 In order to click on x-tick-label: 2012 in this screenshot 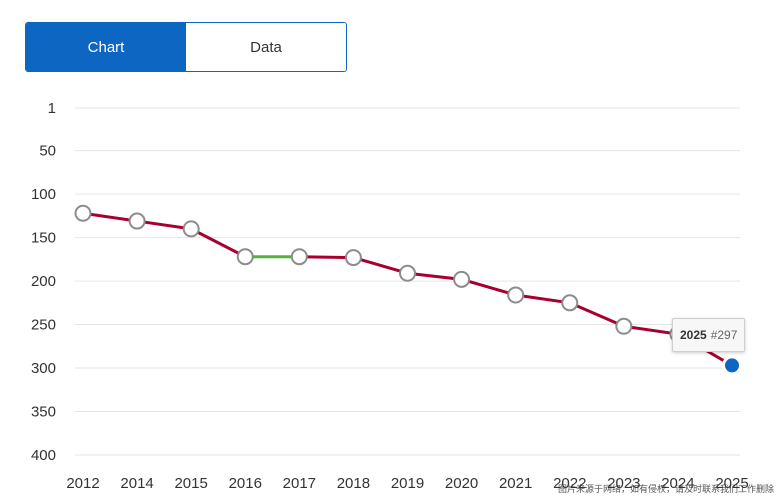, I will do `click(82, 483)`.